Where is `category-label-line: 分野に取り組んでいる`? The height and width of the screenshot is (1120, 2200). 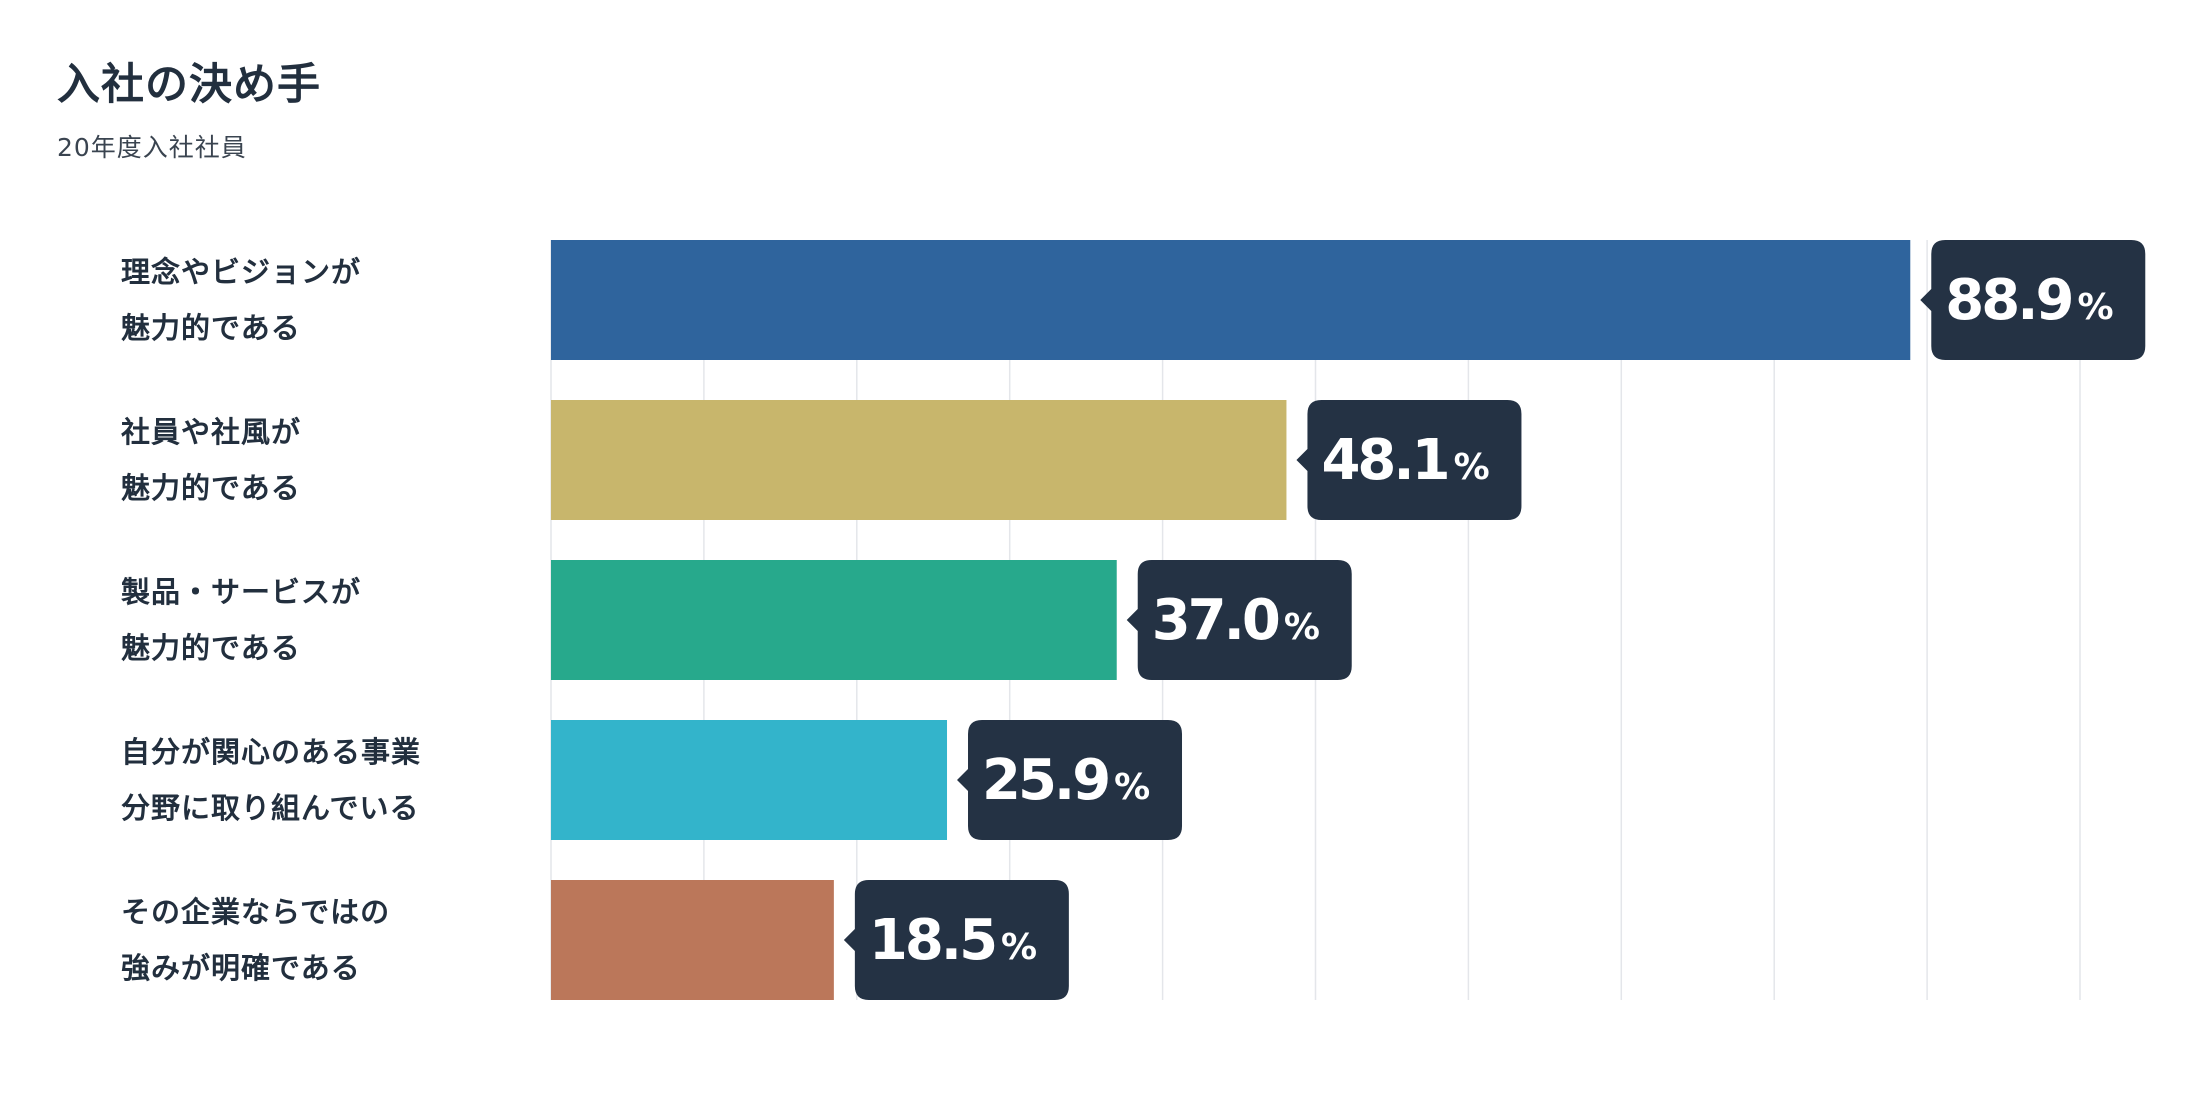
category-label-line: 分野に取り組んでいる is located at coordinates (270, 808).